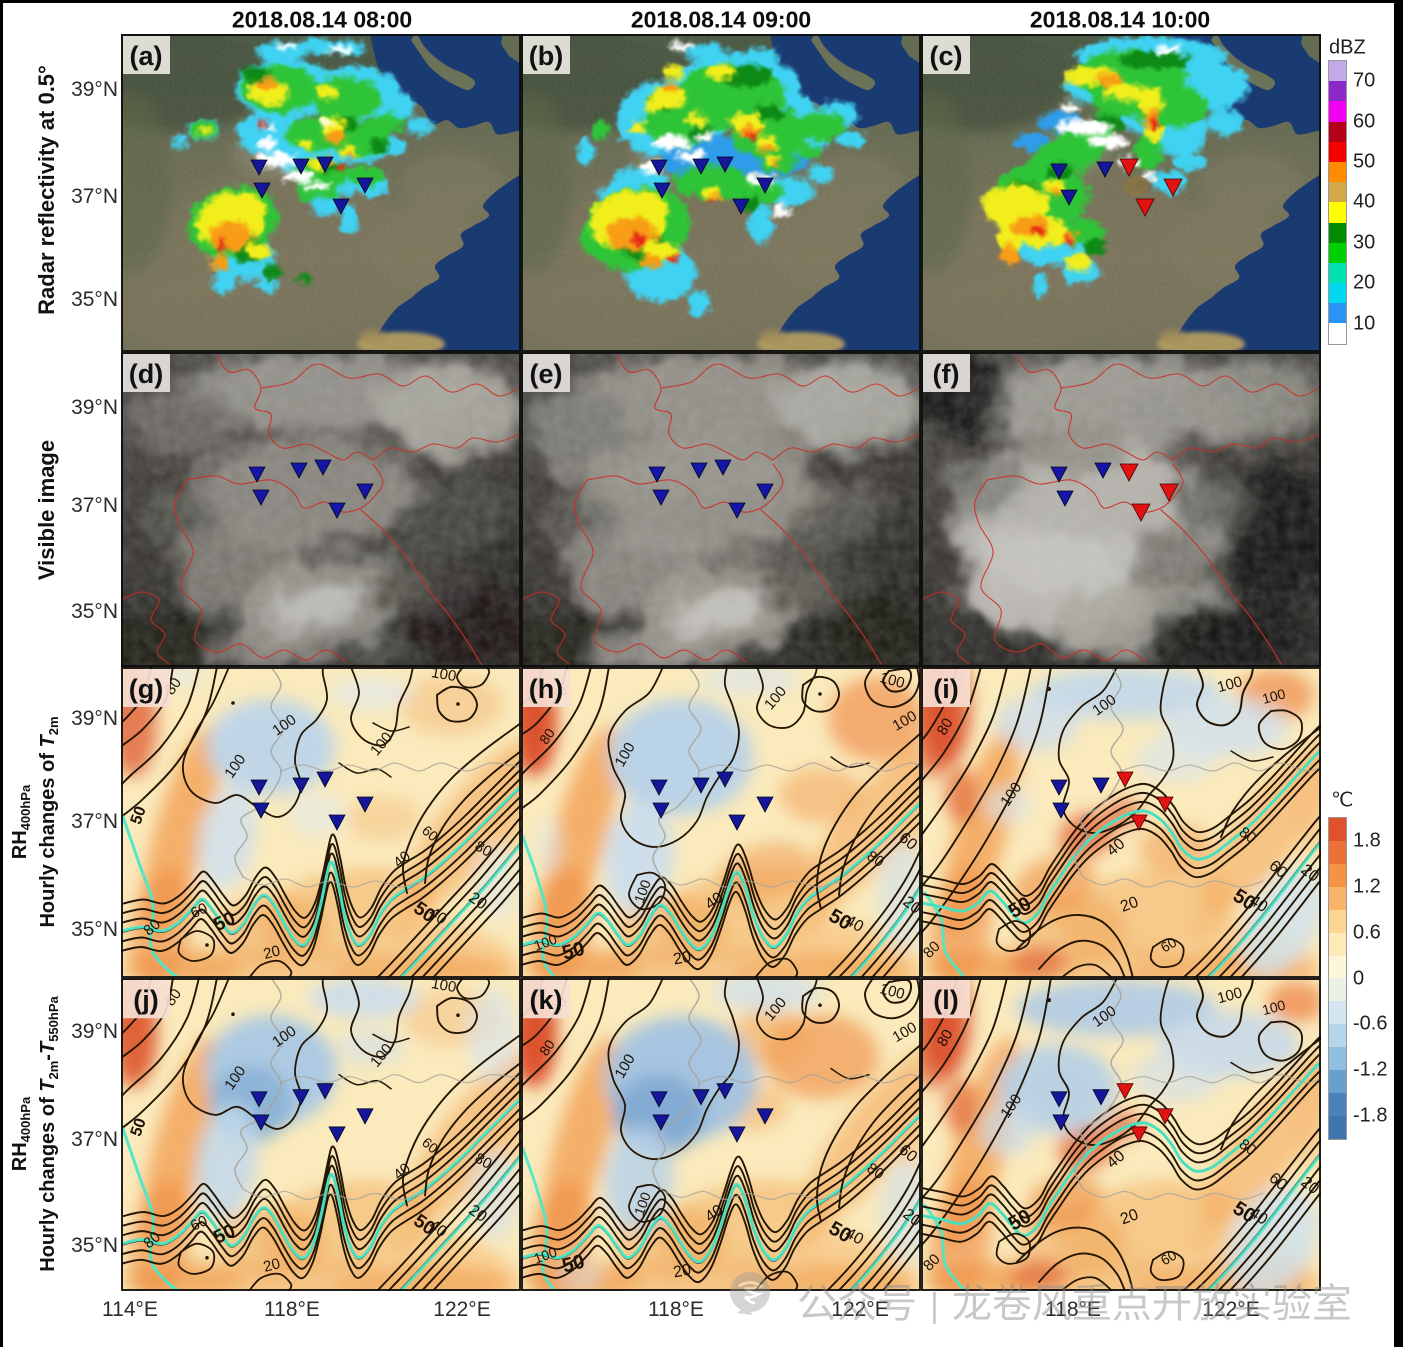  I want to click on svg-text: (c), so click(946, 56).